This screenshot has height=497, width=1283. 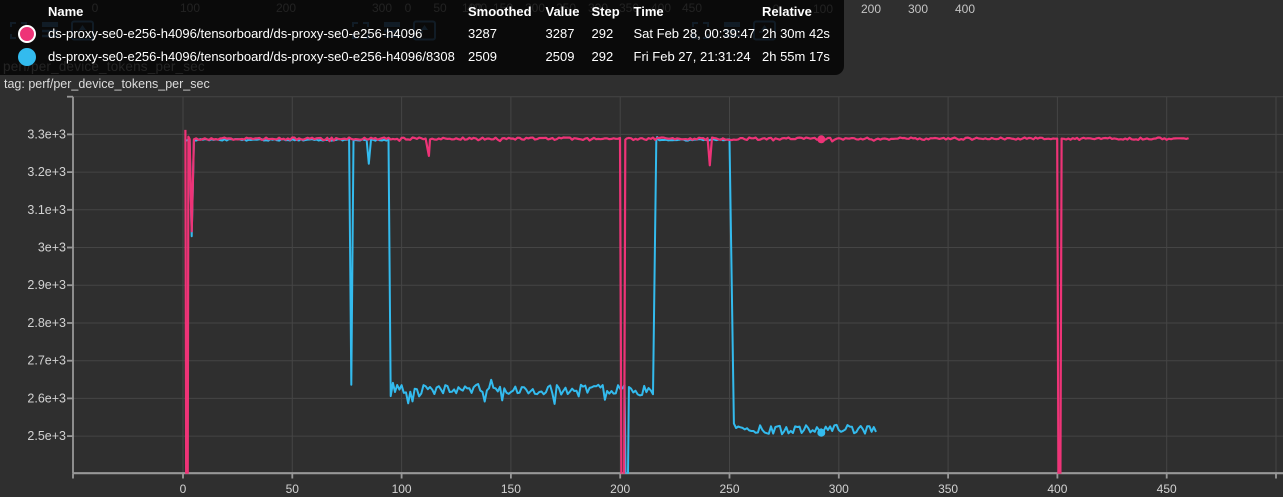 I want to click on svg-text: 2.5e+3, so click(x=46, y=436).